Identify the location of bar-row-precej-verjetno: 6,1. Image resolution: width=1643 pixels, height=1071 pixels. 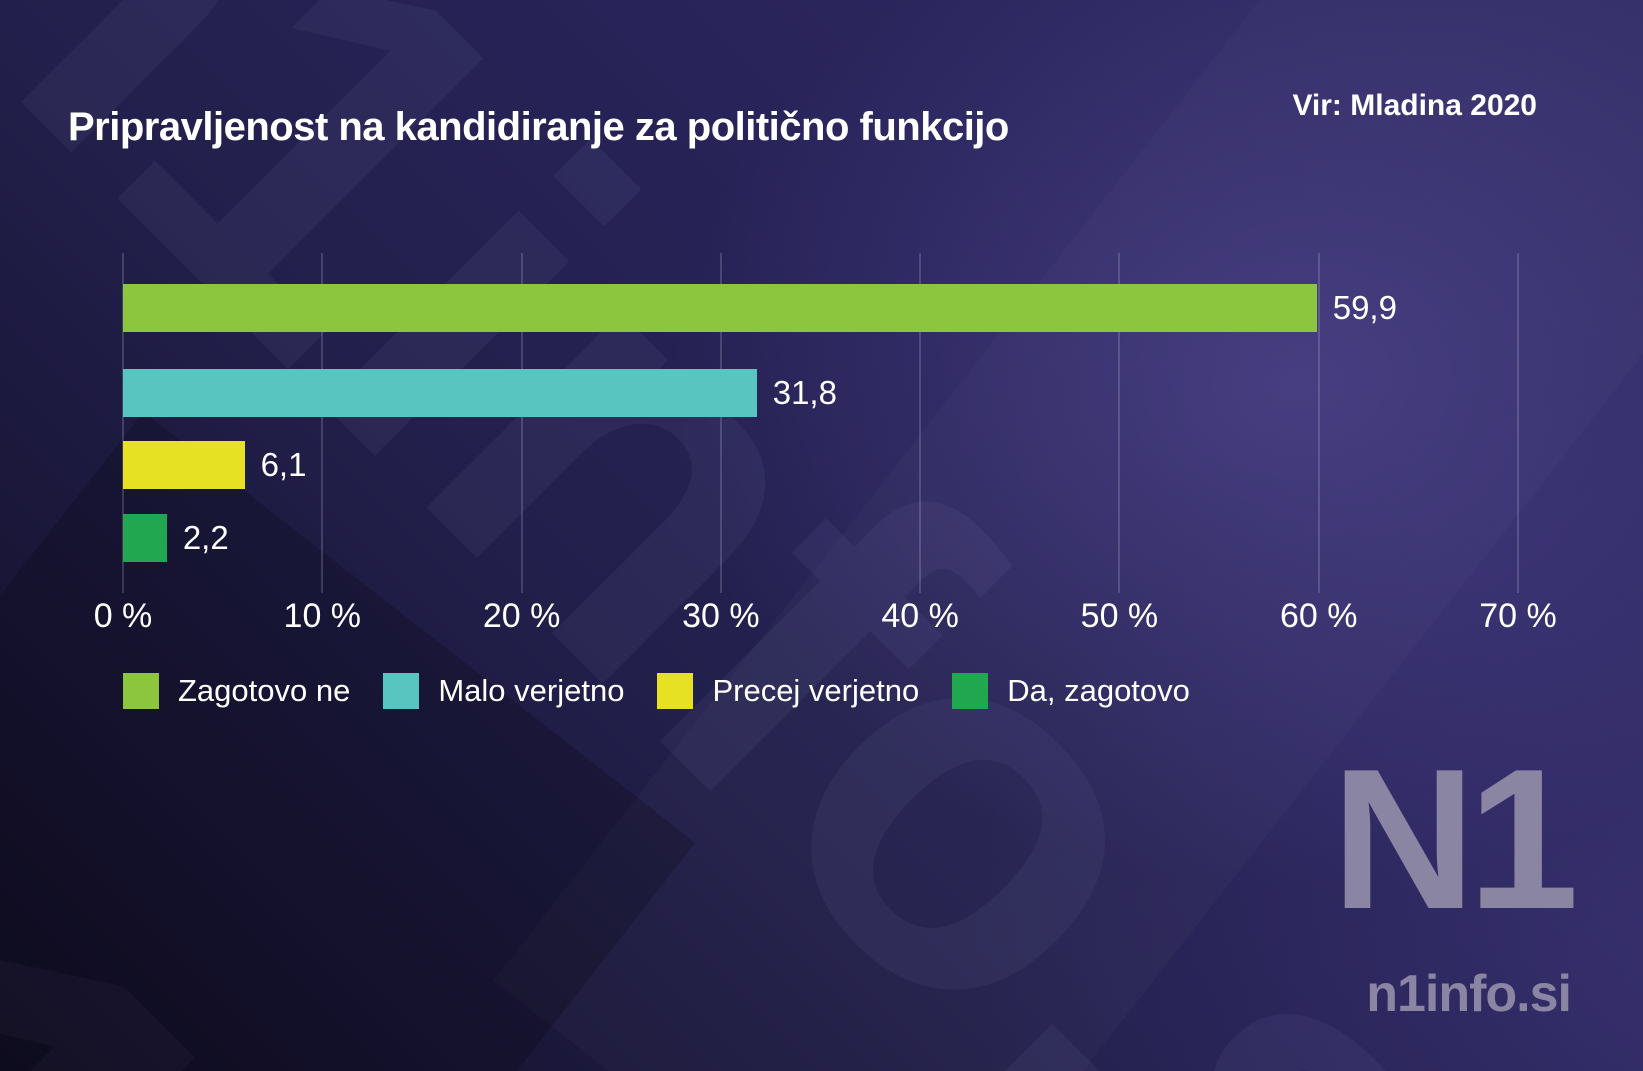
(820, 465).